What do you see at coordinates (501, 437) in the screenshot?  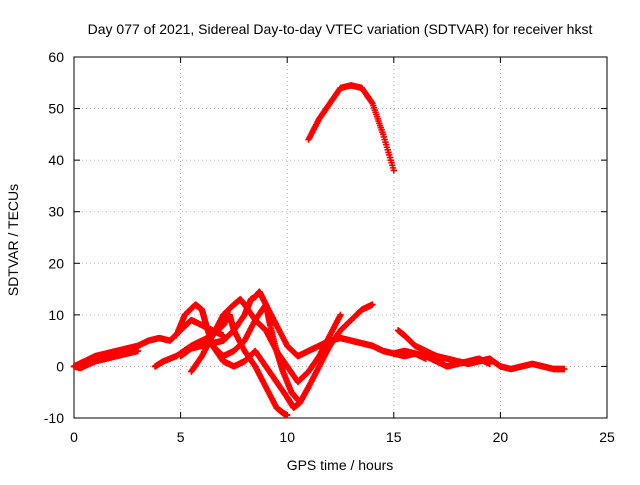 I see `x-tick-label: 20` at bounding box center [501, 437].